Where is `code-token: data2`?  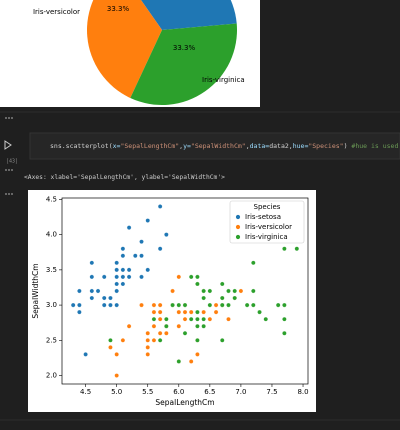
code-token: data2 is located at coordinates (279, 146).